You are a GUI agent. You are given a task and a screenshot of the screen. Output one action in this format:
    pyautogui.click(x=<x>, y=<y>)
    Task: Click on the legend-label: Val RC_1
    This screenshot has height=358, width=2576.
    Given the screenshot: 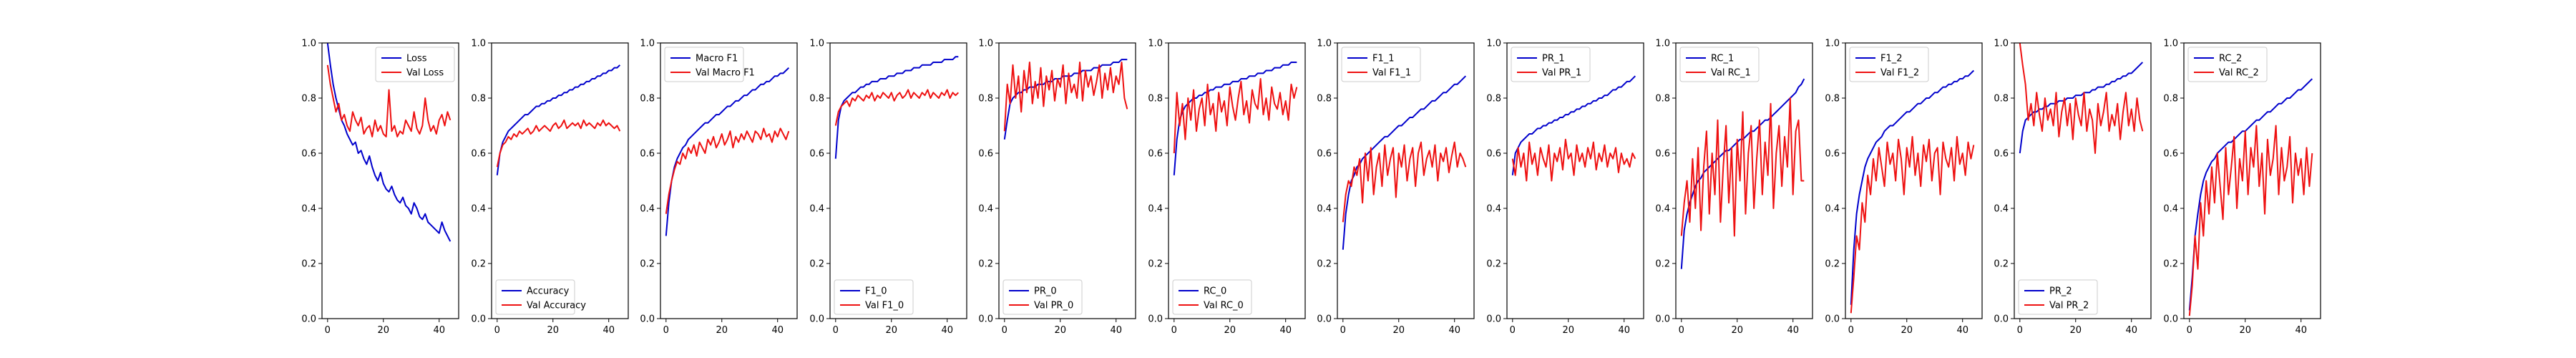 What is the action you would take?
    pyautogui.click(x=1731, y=73)
    